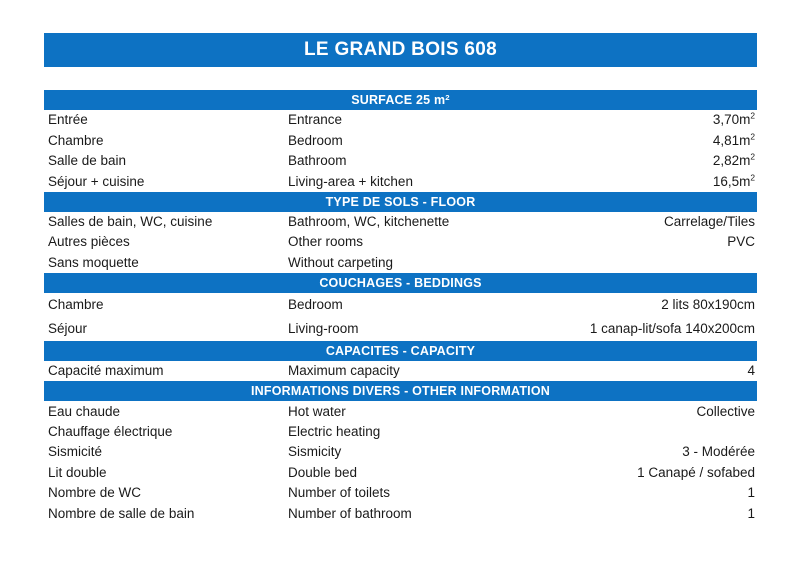 The width and height of the screenshot is (800, 564). Describe the element at coordinates (315, 120) in the screenshot. I see `label-english: Entrance` at that location.